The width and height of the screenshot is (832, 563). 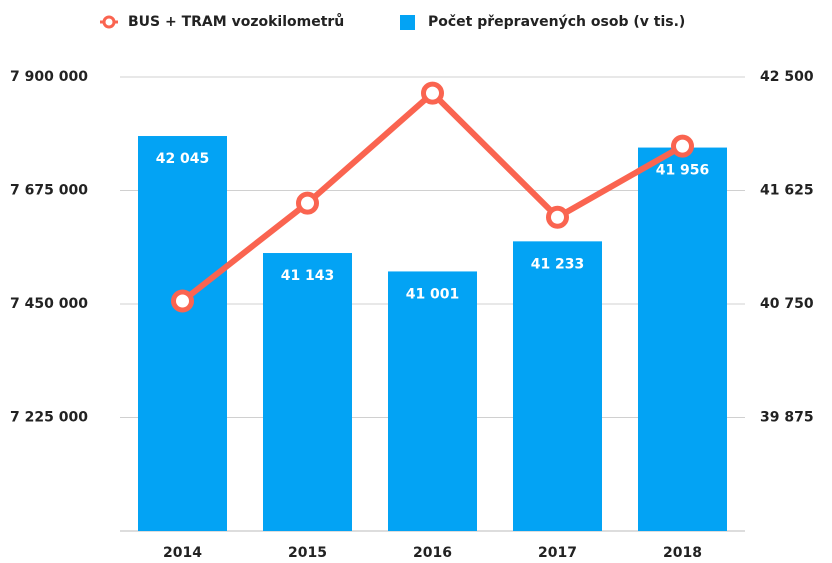 What do you see at coordinates (109, 22) in the screenshot?
I see `legend-marker` at bounding box center [109, 22].